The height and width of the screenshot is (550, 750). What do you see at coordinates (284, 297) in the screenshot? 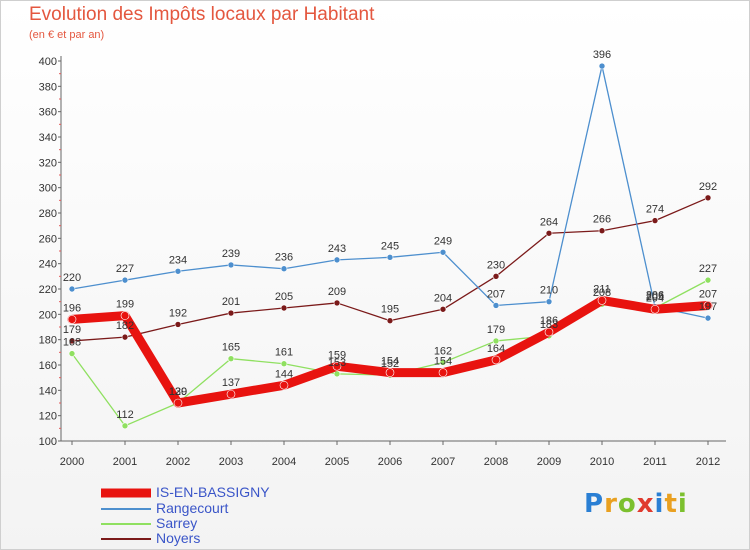
I see `series-3-value-label: 205` at bounding box center [284, 297].